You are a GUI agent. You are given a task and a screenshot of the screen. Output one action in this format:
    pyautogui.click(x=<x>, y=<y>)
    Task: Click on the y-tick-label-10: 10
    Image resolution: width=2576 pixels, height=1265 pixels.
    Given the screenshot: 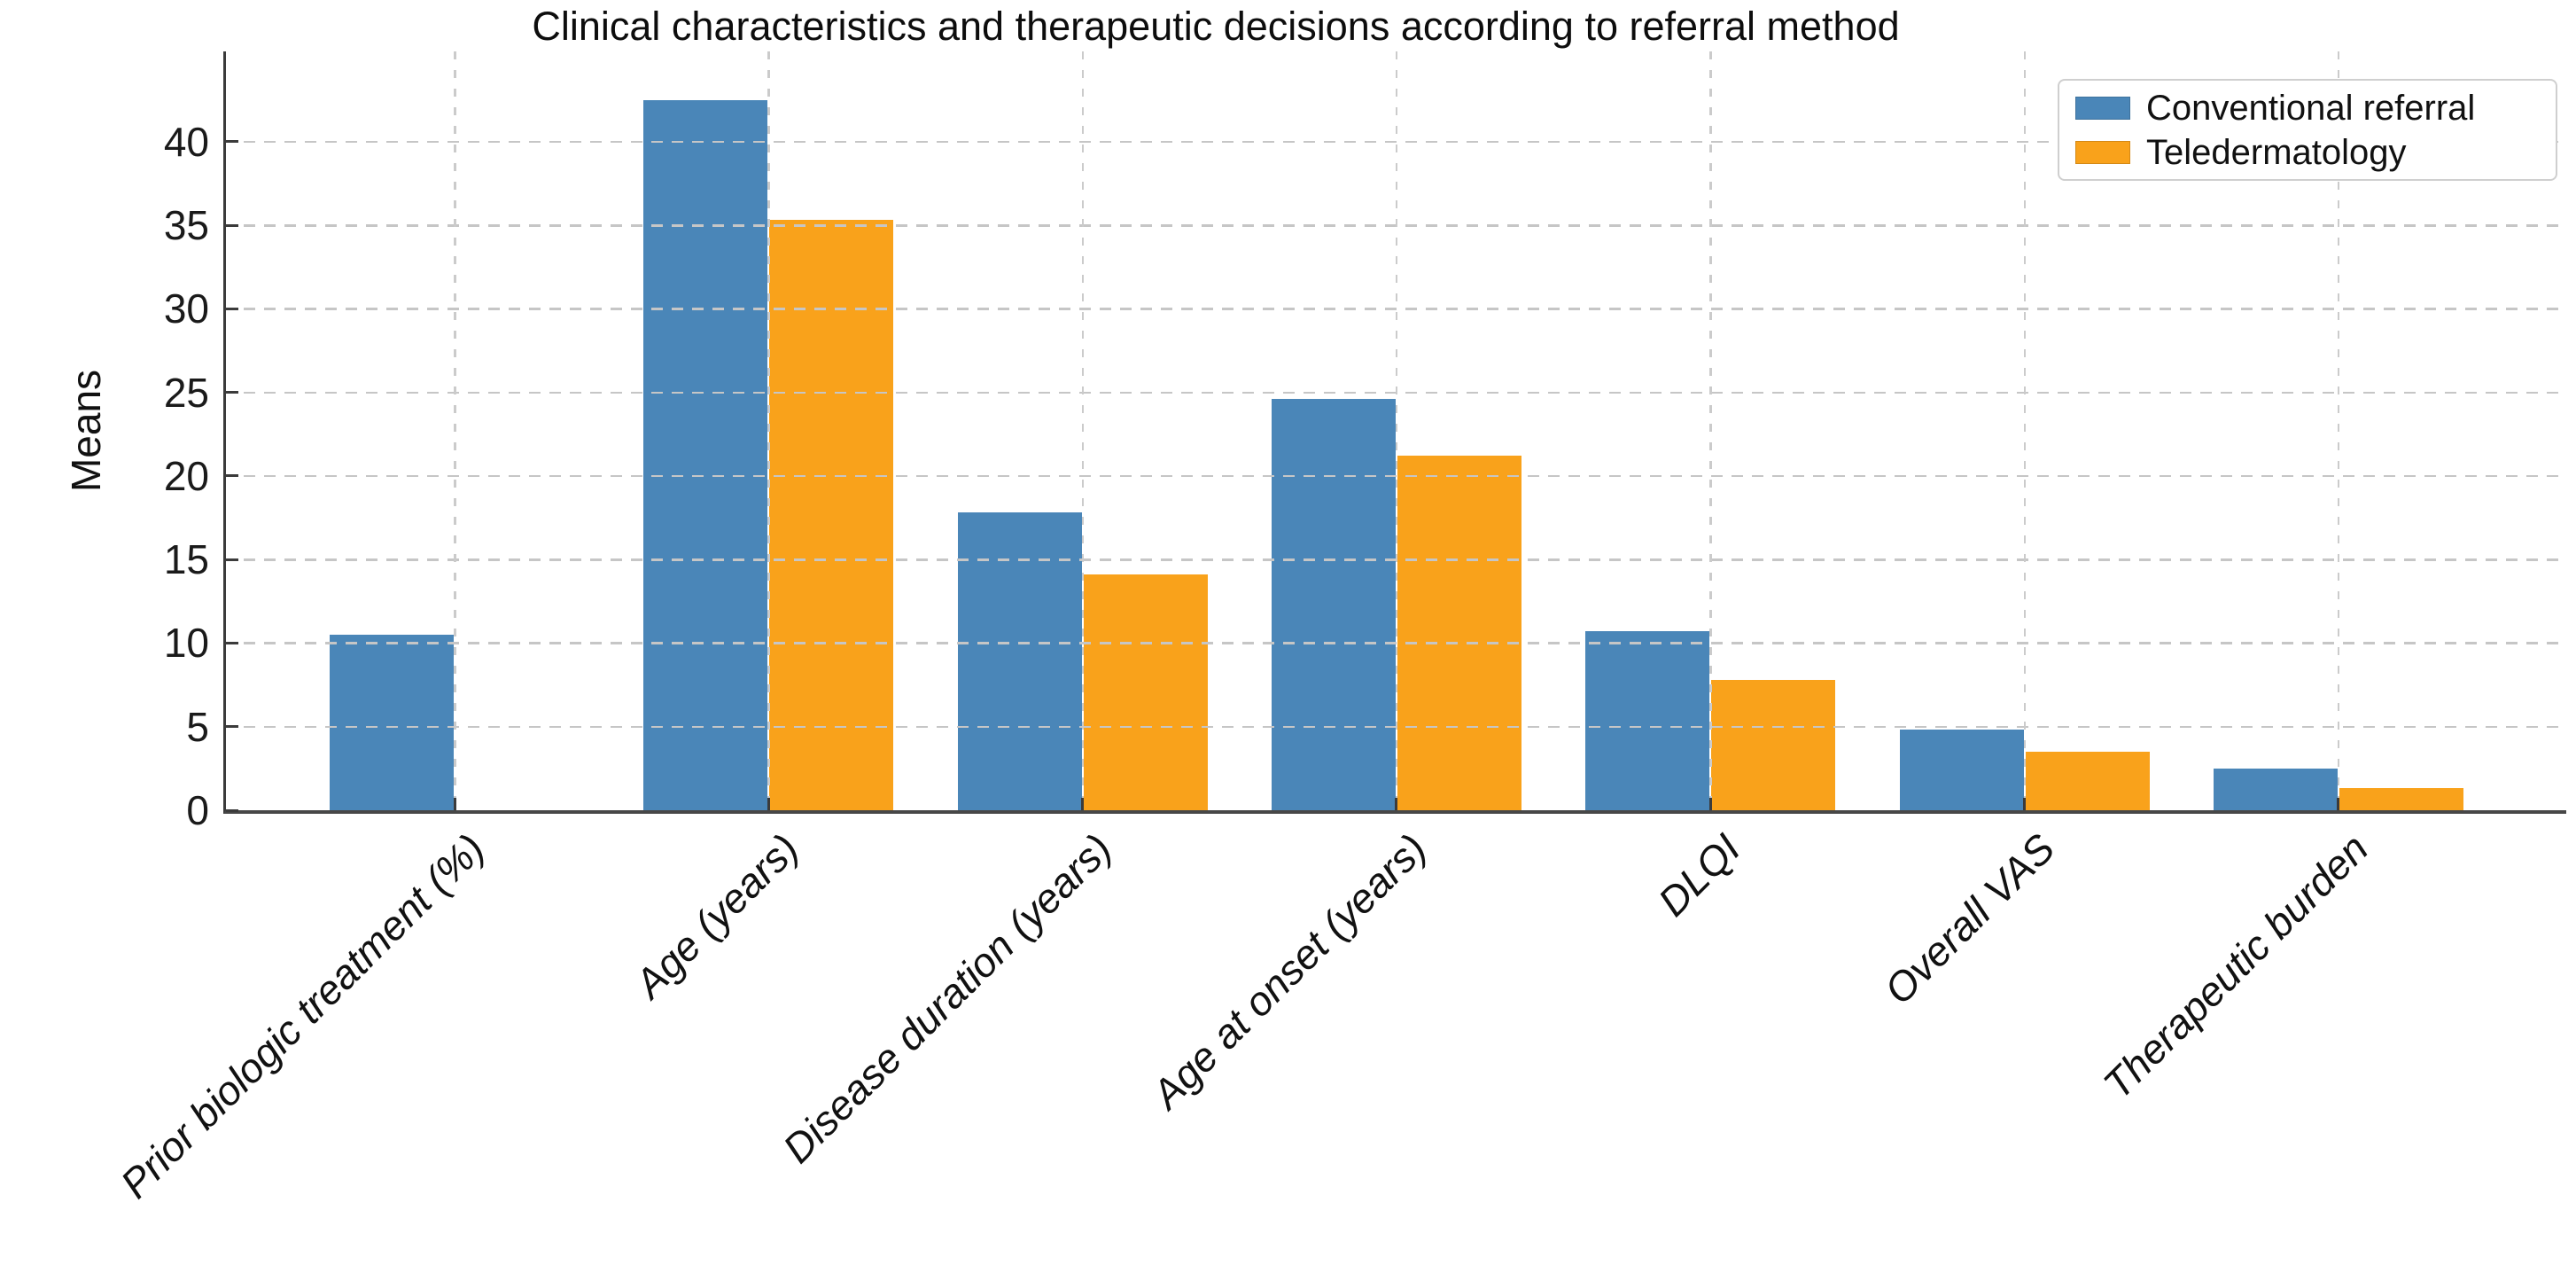 What is the action you would take?
    pyautogui.click(x=186, y=643)
    